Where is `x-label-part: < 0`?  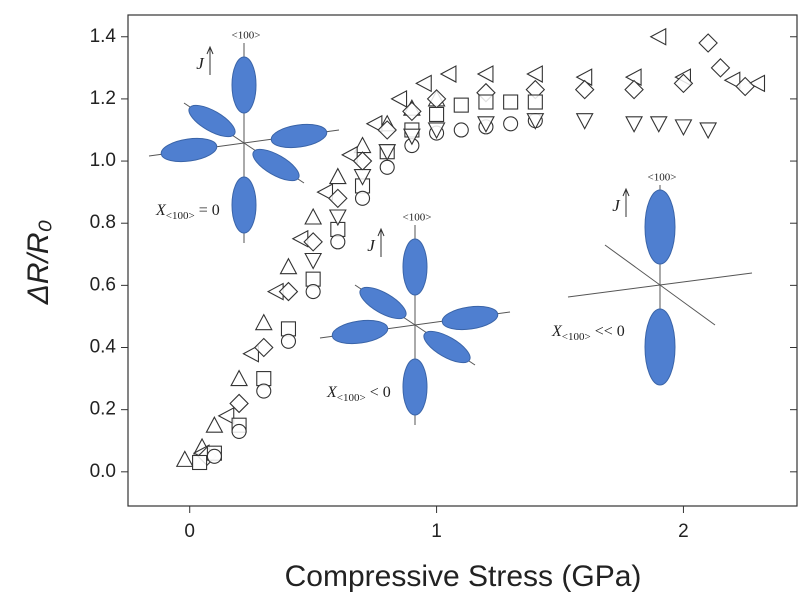
x-label-part: < 0 is located at coordinates (380, 392).